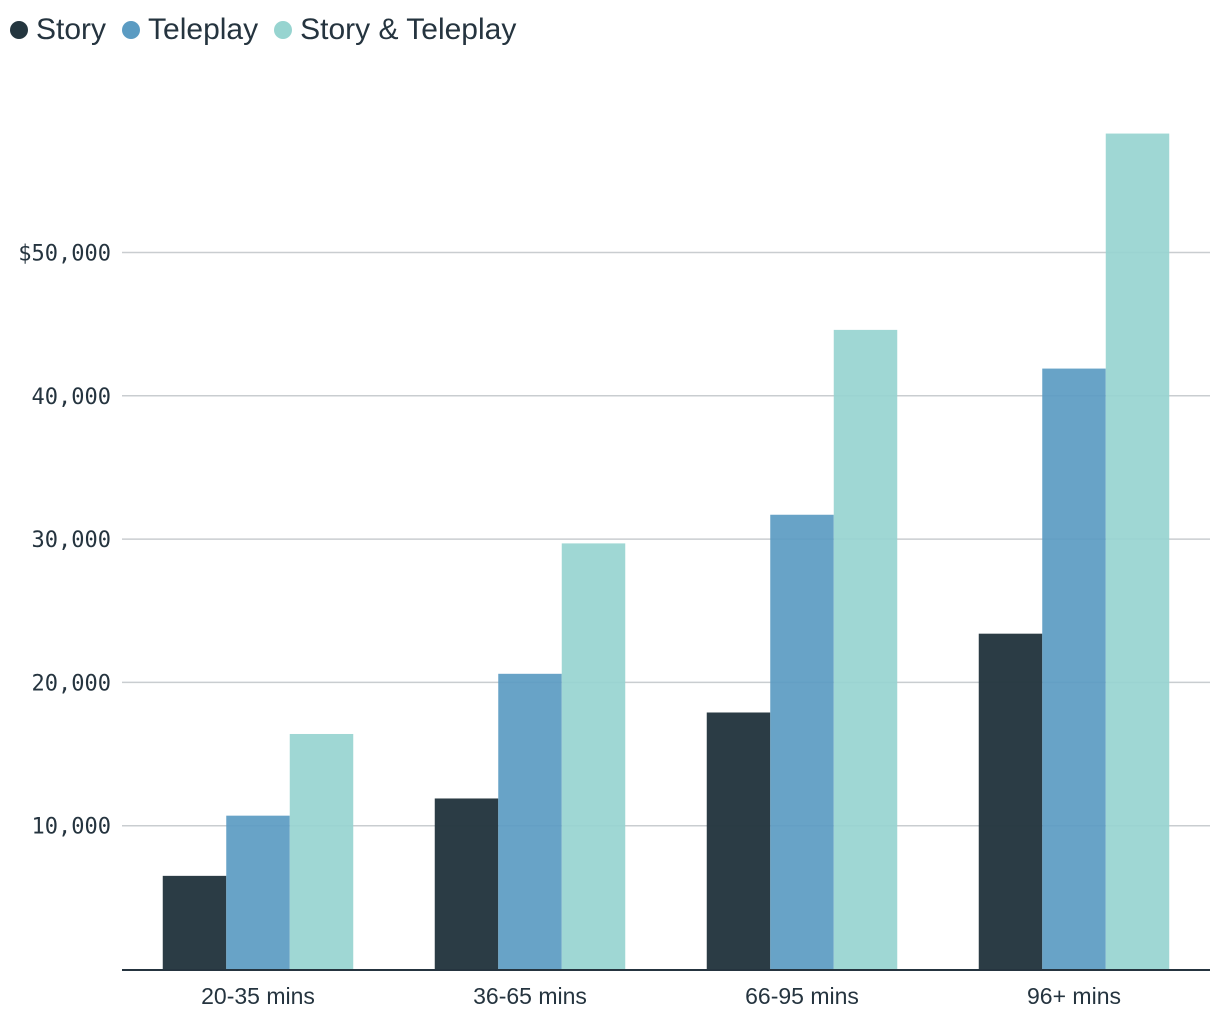 The image size is (1220, 1020). I want to click on bar-teleplay-96-mins, so click(1074, 668).